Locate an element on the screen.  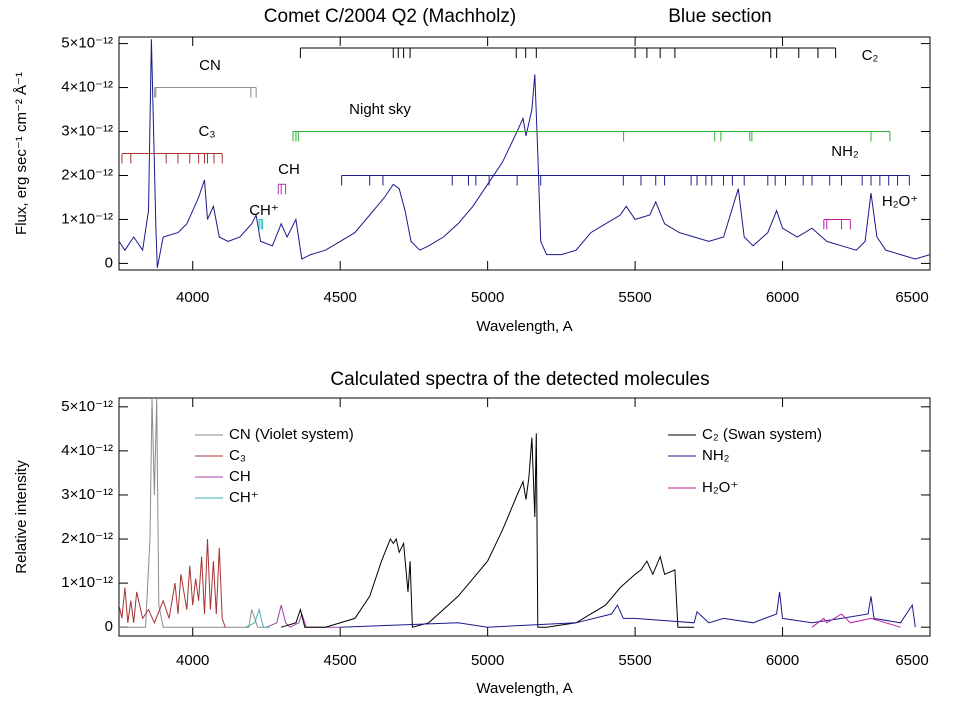
chart-subtitle: Blue section is located at coordinates (720, 16).